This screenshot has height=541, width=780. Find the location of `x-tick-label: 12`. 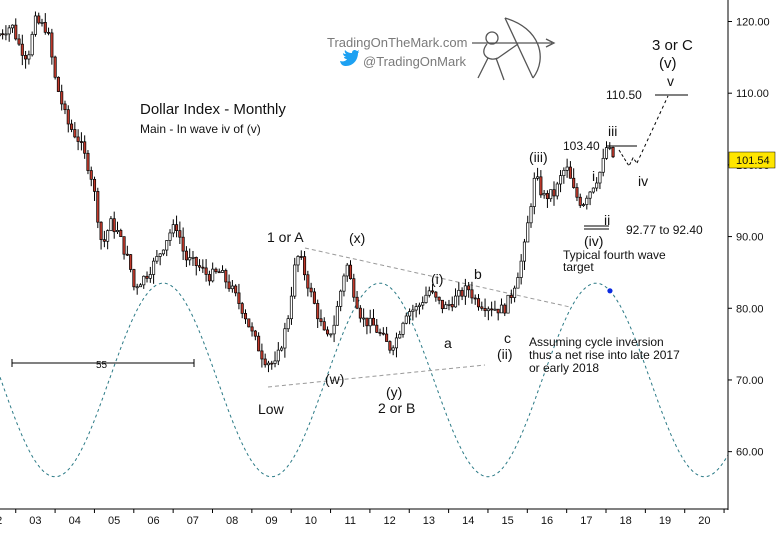

x-tick-label: 12 is located at coordinates (389, 521).